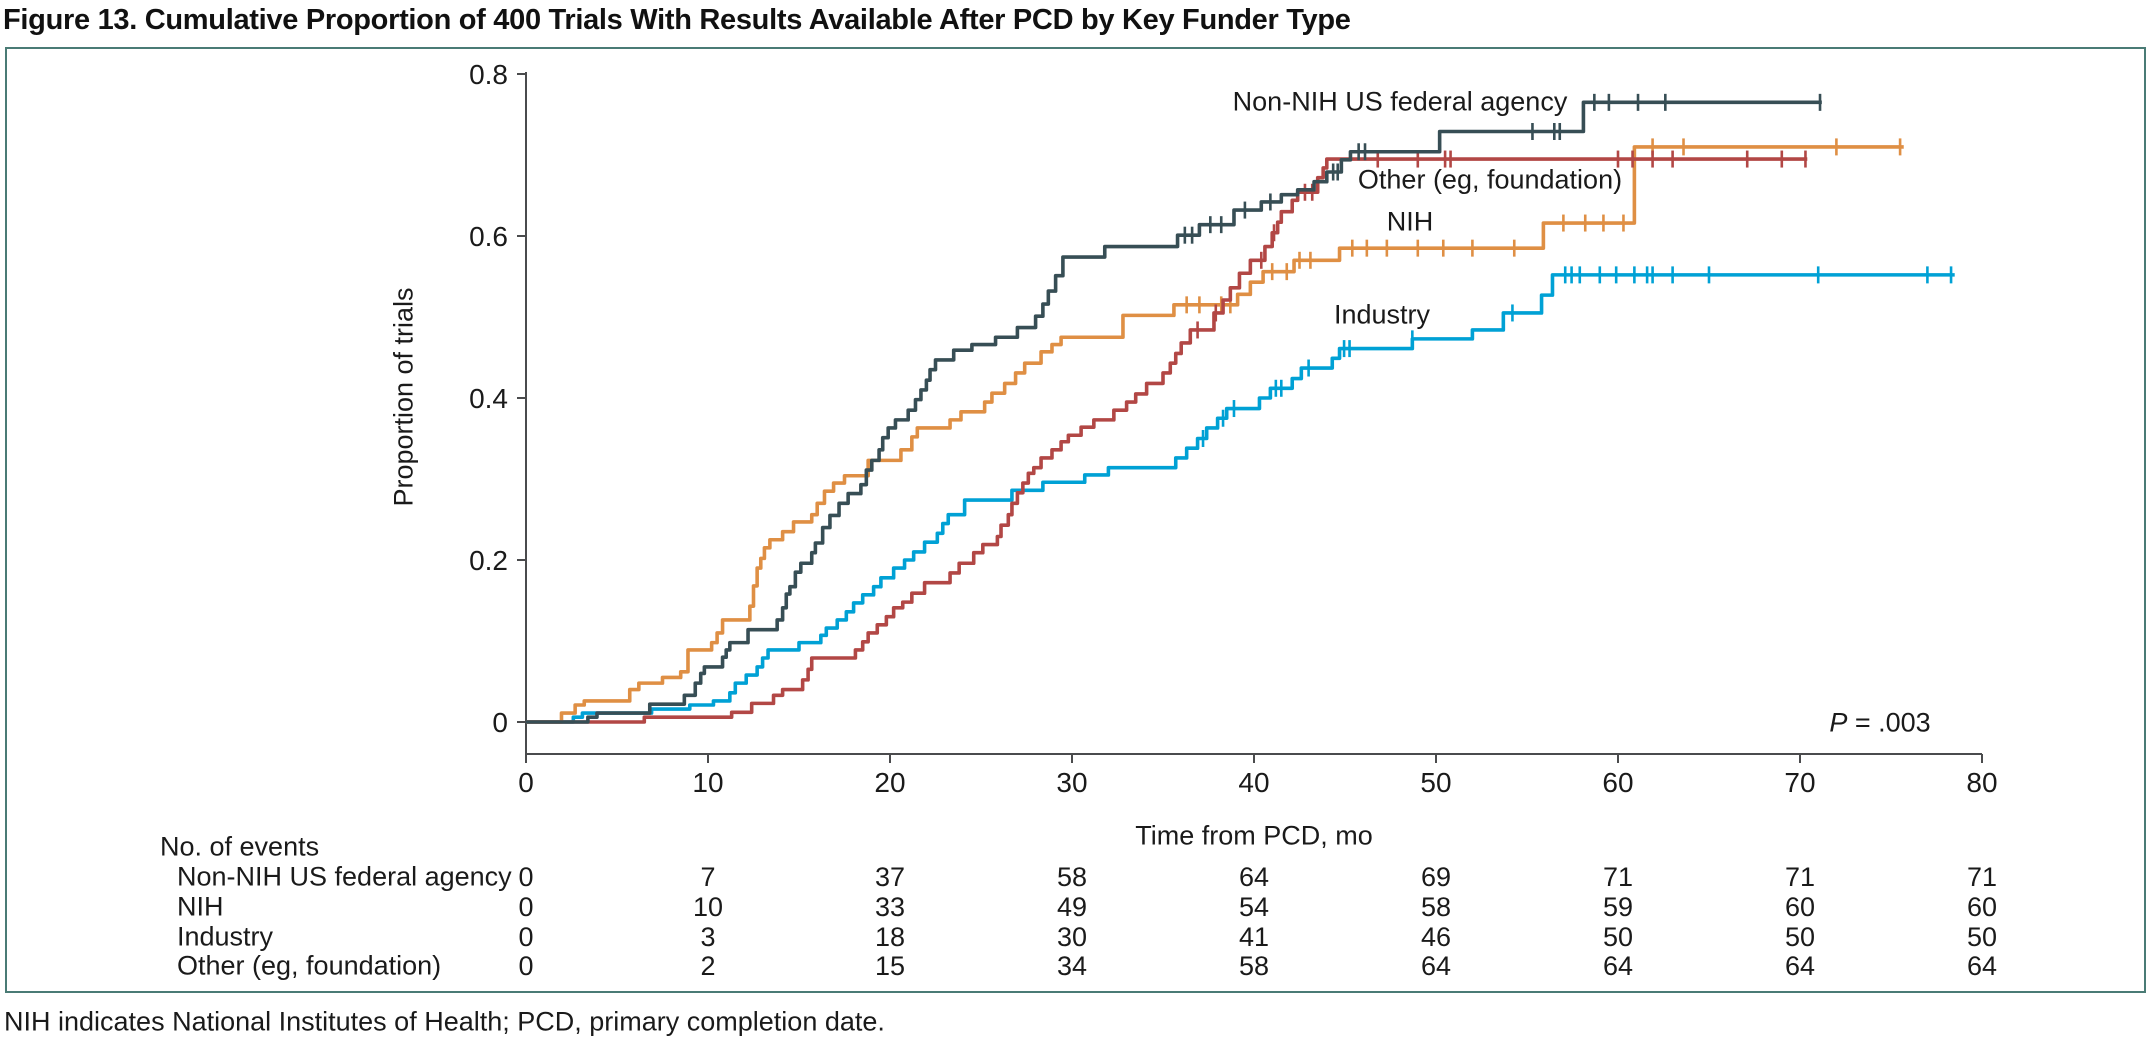 Image resolution: width=2155 pixels, height=1043 pixels. What do you see at coordinates (403, 397) in the screenshot?
I see `y-axis-label: Proportion of trials` at bounding box center [403, 397].